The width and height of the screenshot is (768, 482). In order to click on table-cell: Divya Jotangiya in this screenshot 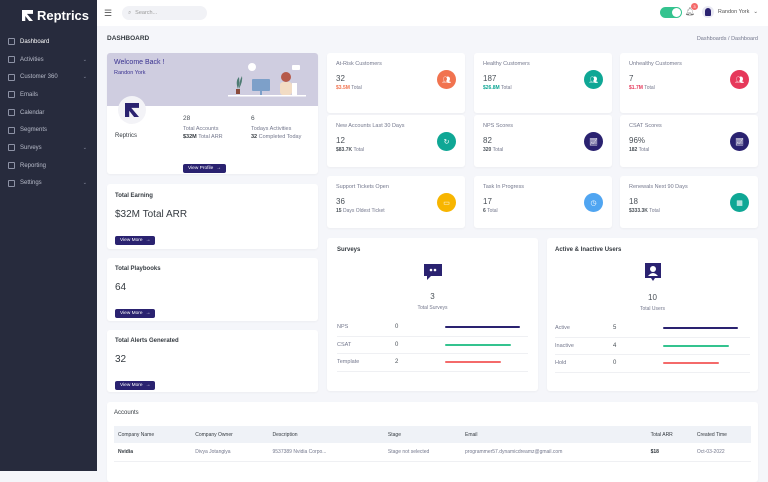, I will do `click(230, 452)`.